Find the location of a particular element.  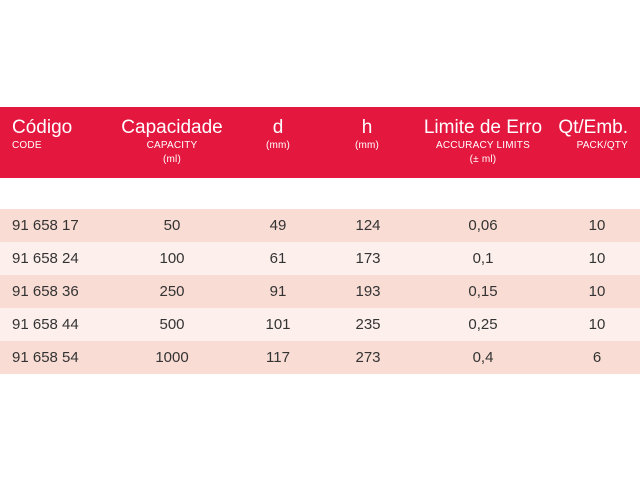

cell-limit: 0,25 is located at coordinates (483, 324).